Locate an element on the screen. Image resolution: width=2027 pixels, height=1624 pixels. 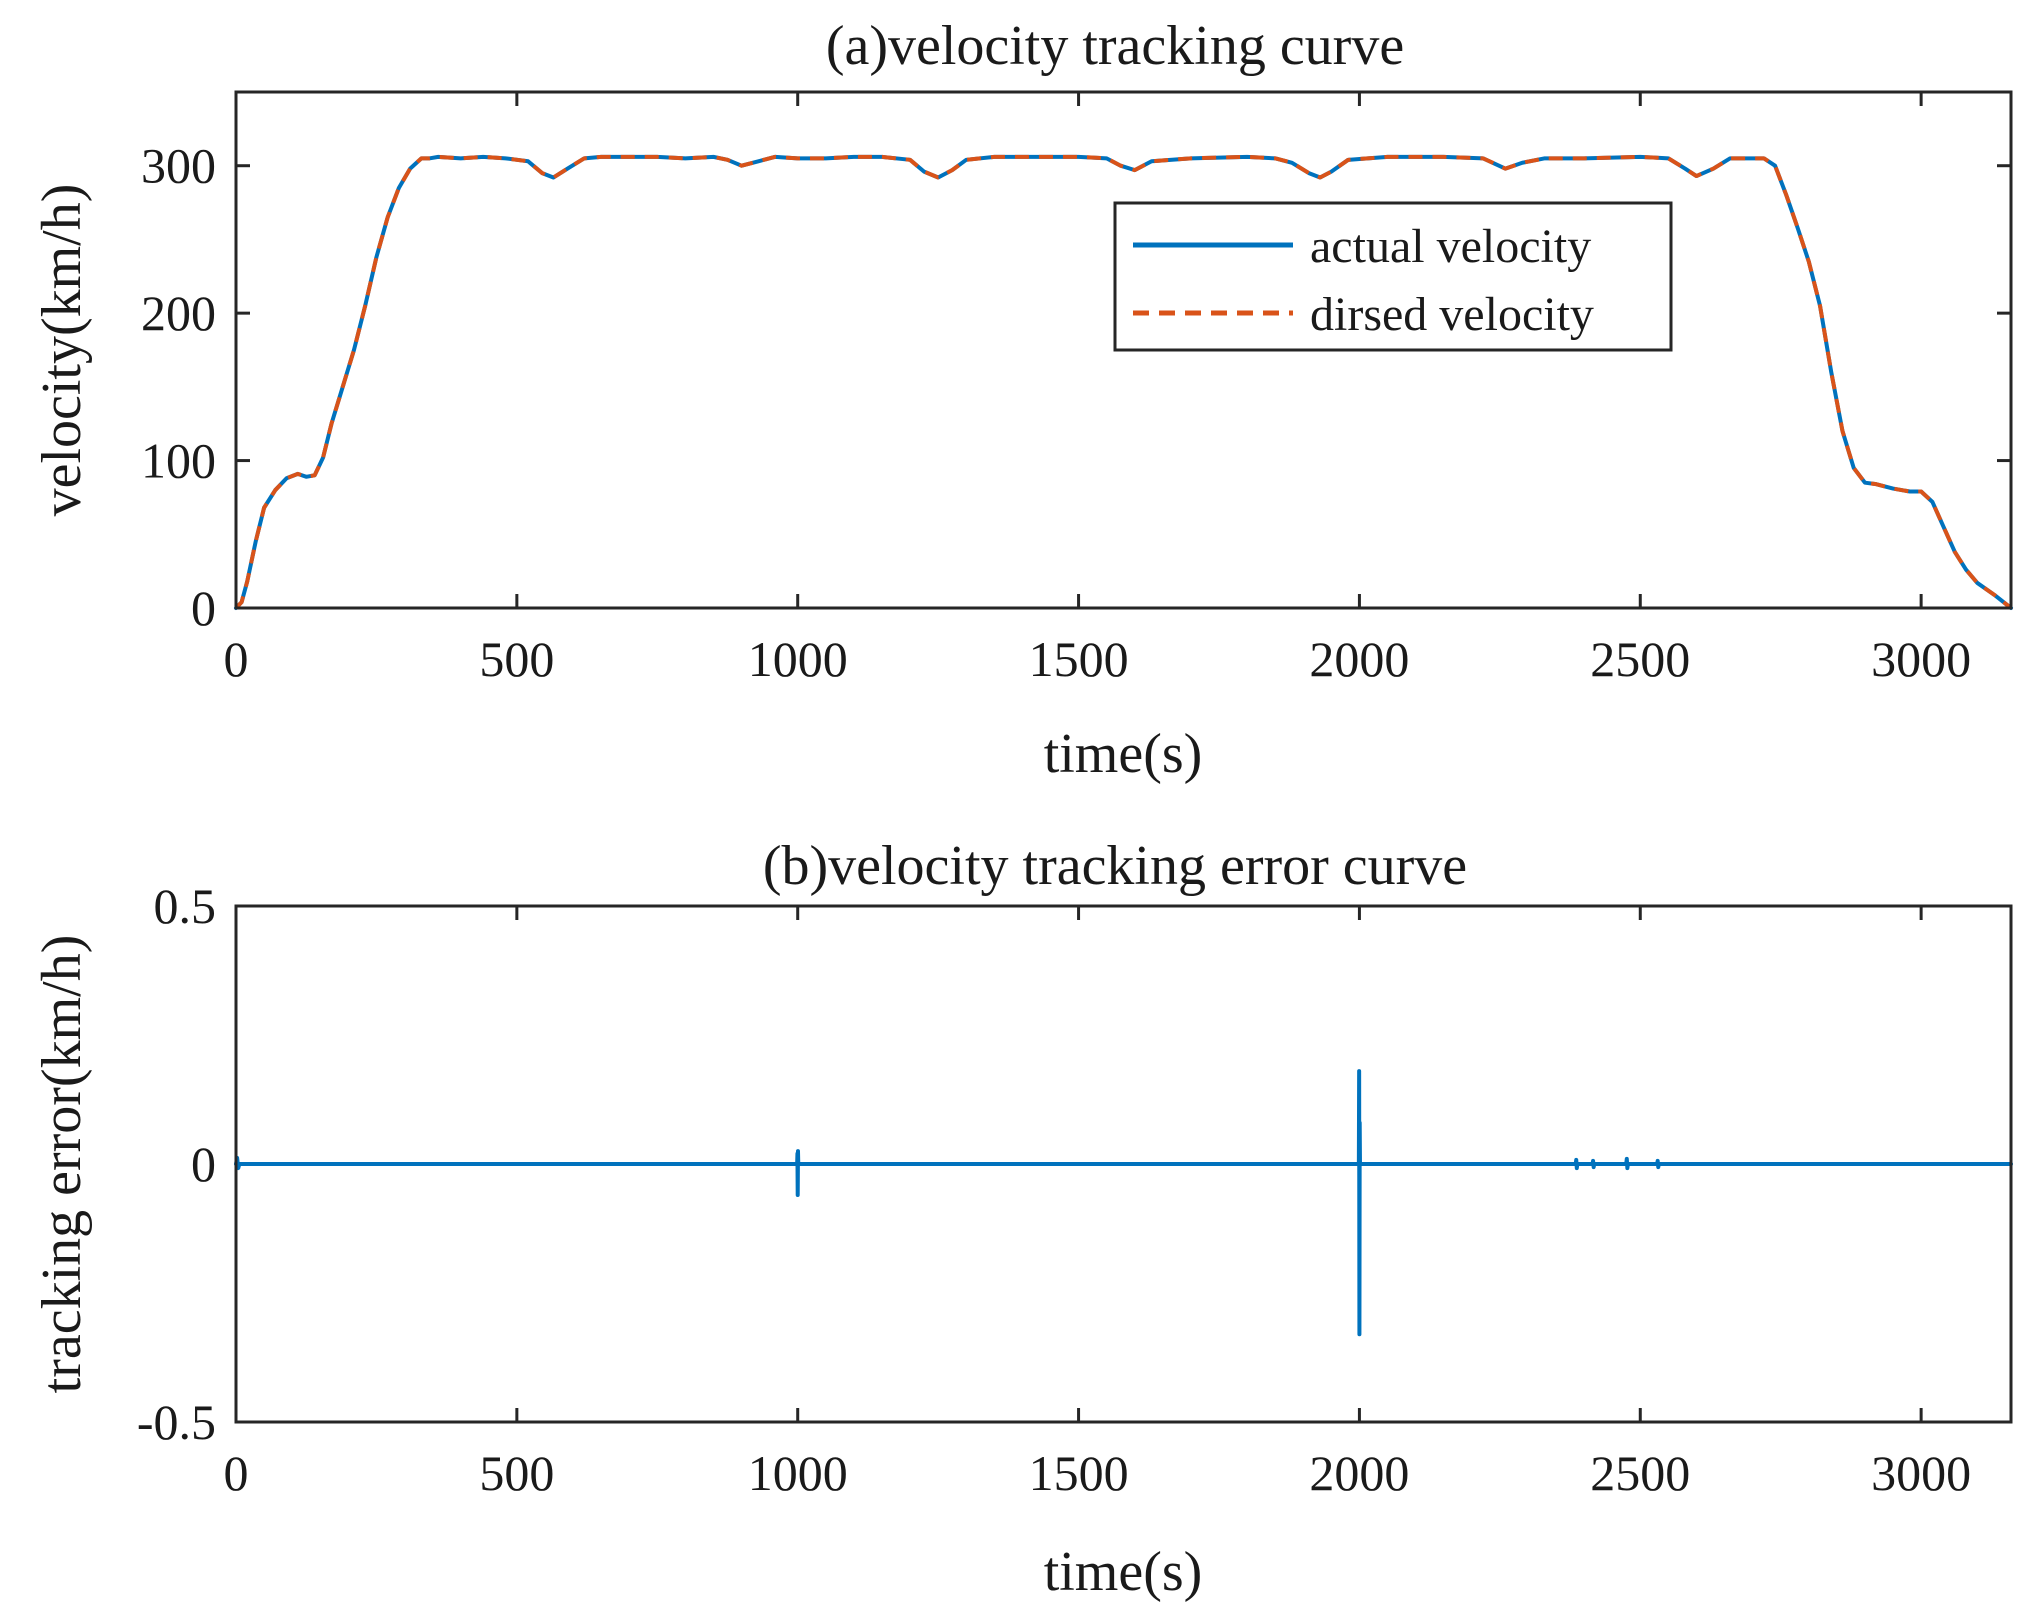
y-tick-label: 100 is located at coordinates (178, 461).